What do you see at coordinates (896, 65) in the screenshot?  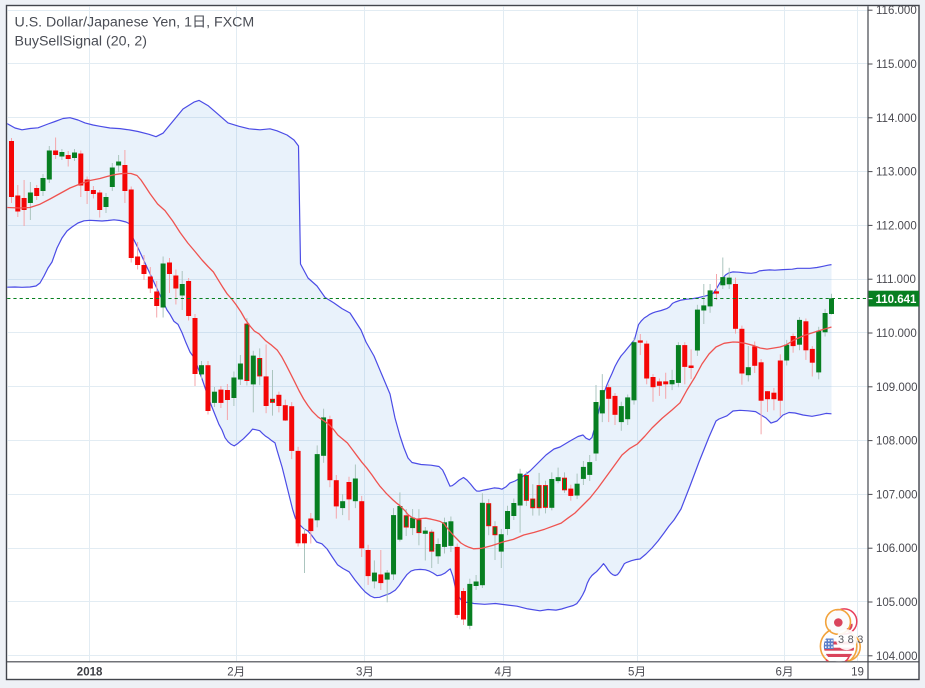 I see `svg-text: 115.000` at bounding box center [896, 65].